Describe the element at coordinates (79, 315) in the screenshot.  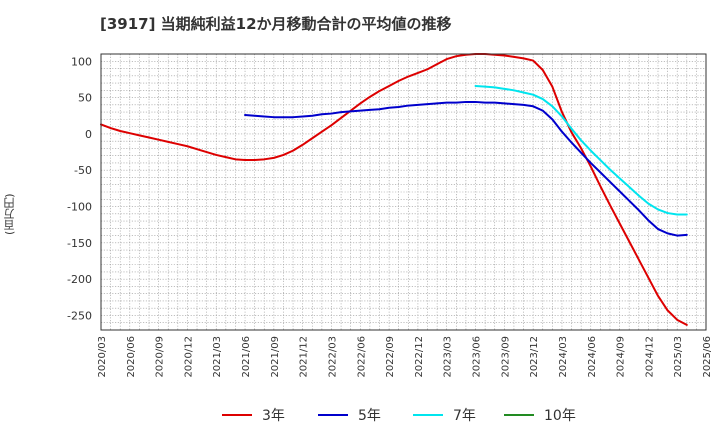
I see `y-tick-label: -250` at that location.